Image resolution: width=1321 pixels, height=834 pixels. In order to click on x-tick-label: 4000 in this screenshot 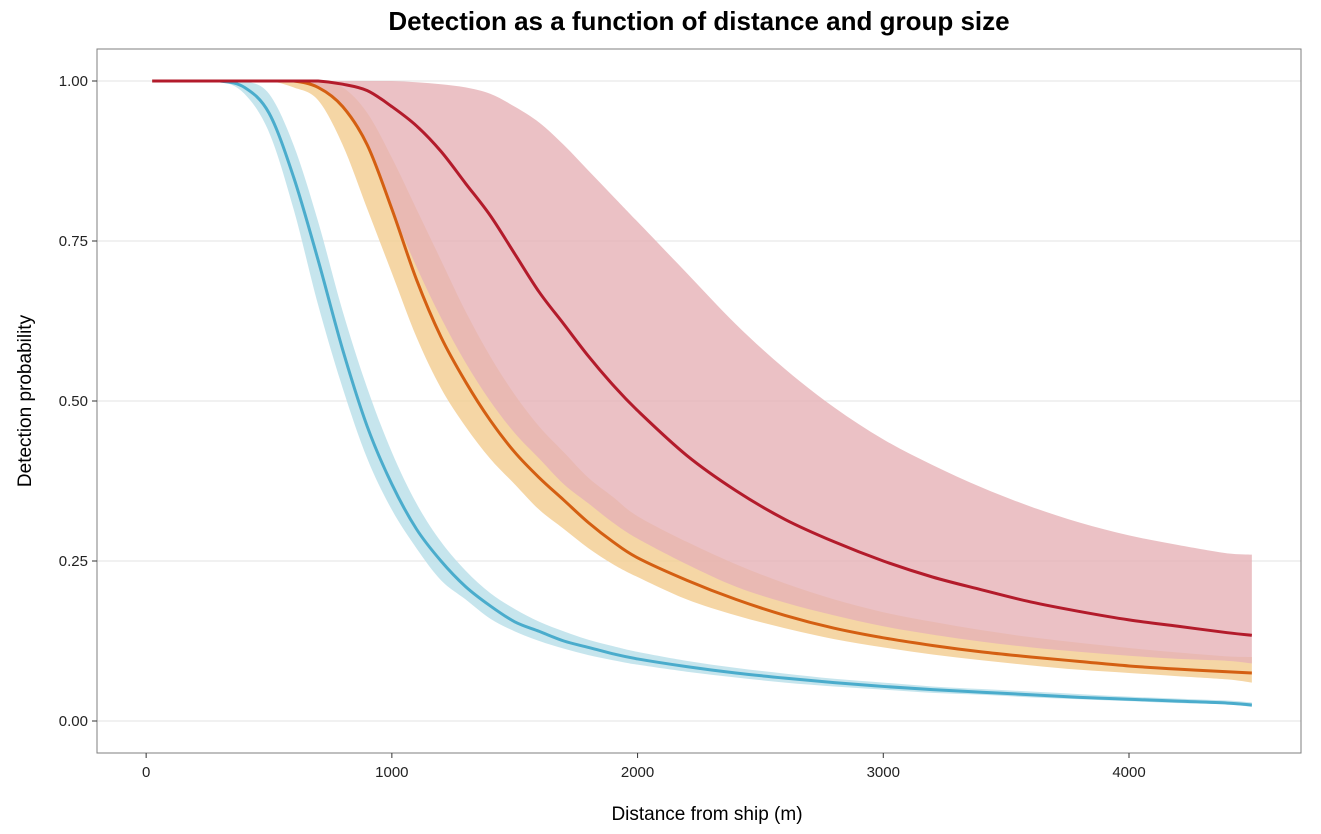, I will do `click(1128, 772)`.